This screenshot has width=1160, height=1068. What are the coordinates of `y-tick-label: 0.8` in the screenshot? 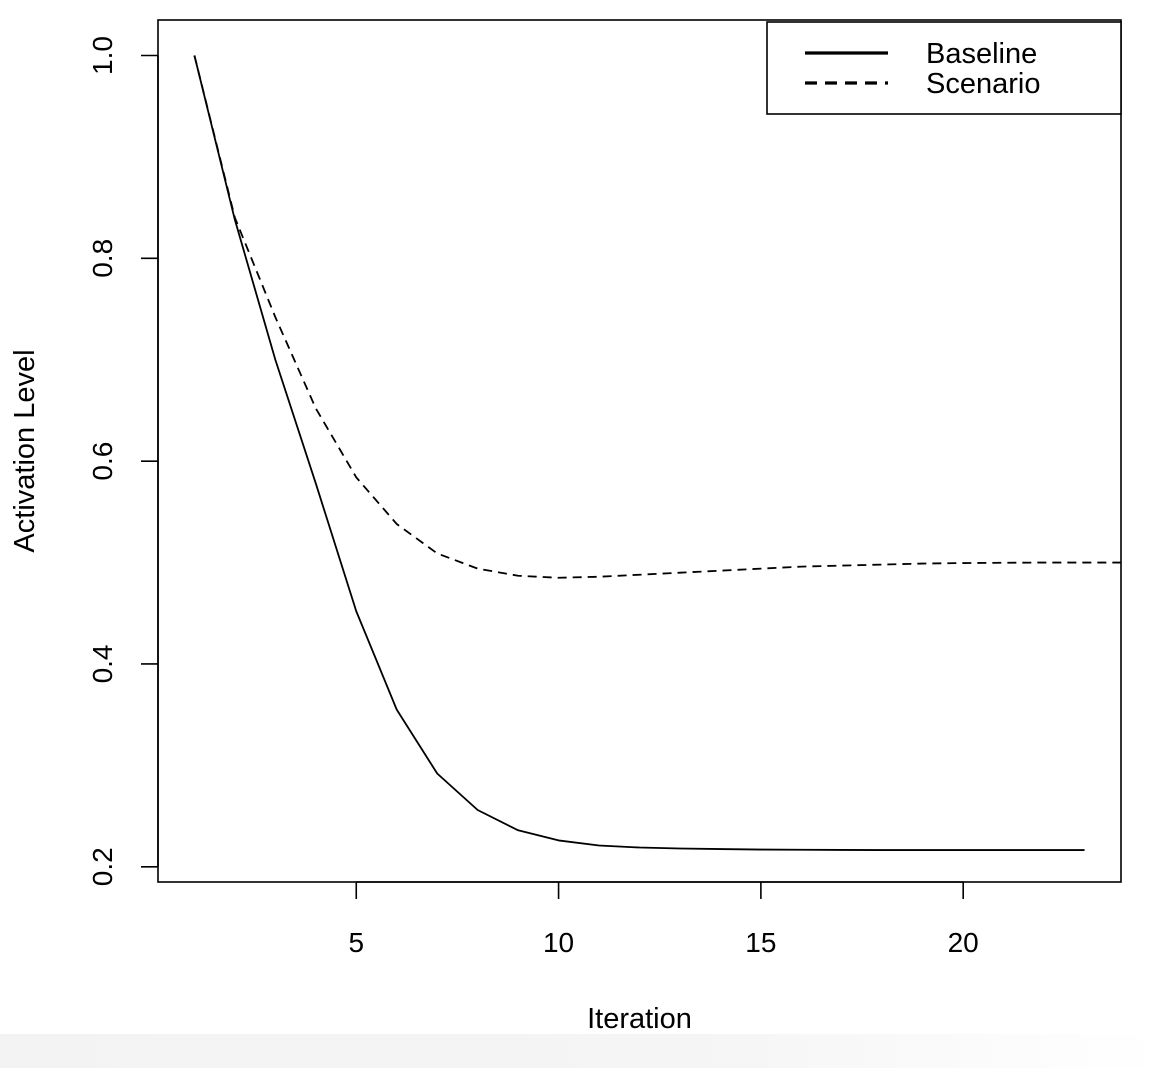 It's located at (102, 258).